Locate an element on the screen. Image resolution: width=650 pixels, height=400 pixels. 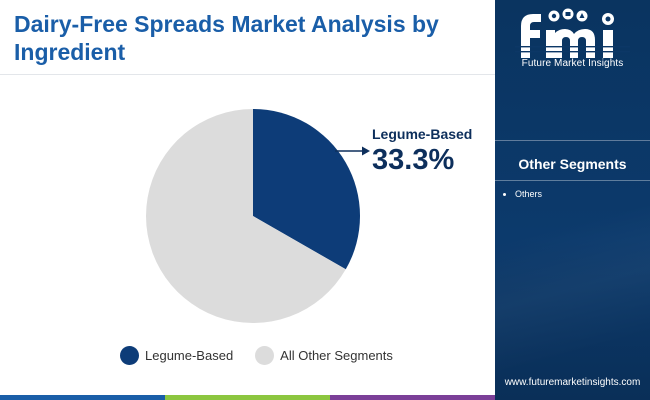
title-divider is located at coordinates (247, 74).